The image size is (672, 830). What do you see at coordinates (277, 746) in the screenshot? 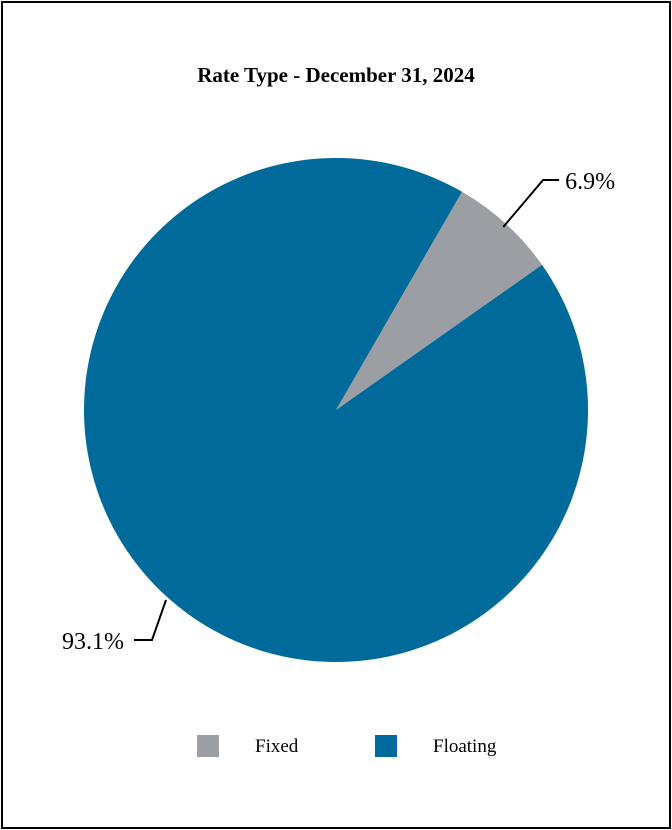
I see `legend-label-fixed: Fixed` at bounding box center [277, 746].